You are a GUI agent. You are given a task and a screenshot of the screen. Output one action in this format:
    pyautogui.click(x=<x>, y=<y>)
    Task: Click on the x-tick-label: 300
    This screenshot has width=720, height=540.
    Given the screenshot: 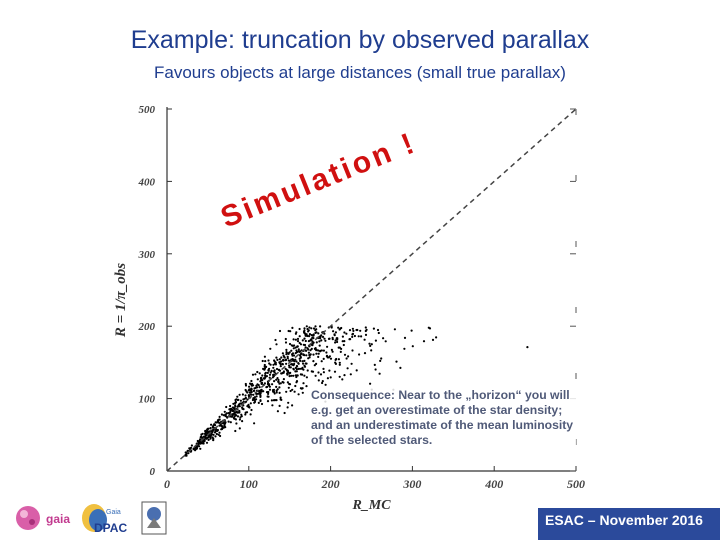 What is the action you would take?
    pyautogui.click(x=411, y=484)
    